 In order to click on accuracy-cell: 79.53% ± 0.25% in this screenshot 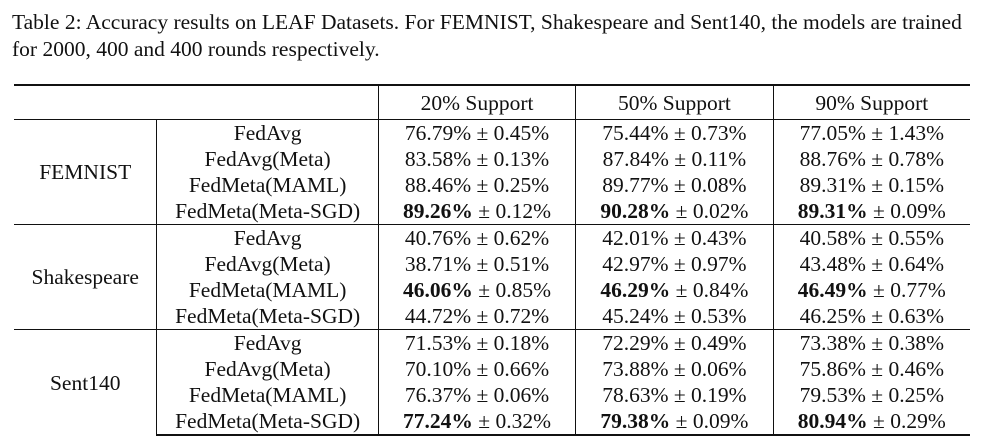, I will do `click(871, 395)`.